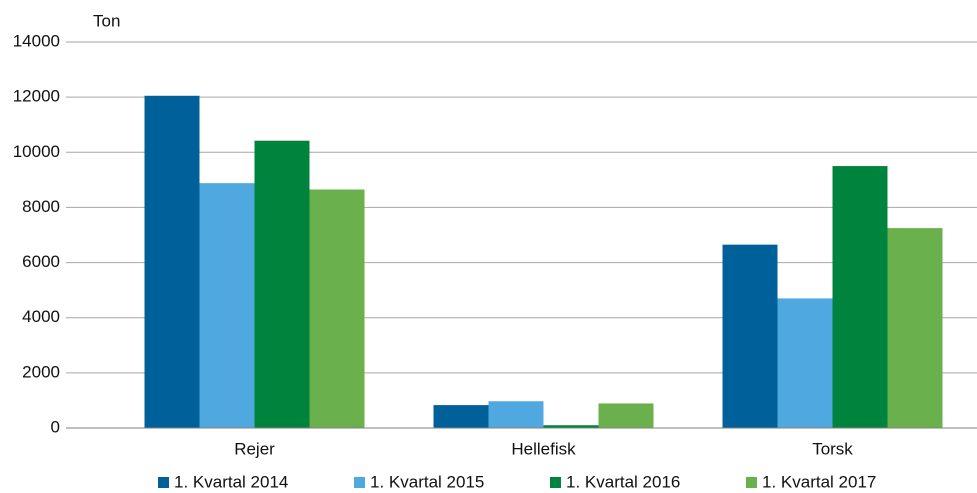 Image resolution: width=977 pixels, height=493 pixels. What do you see at coordinates (231, 481) in the screenshot?
I see `legend-label: 1. Kvartal 2014` at bounding box center [231, 481].